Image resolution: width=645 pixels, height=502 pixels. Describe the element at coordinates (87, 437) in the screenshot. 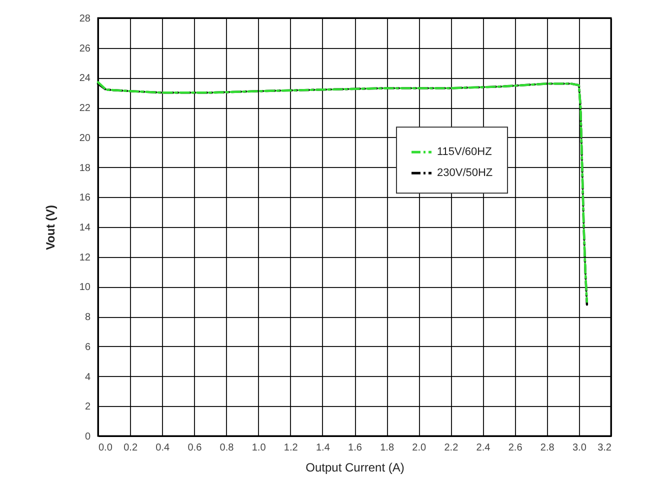

I see `y-tick-label: 0` at that location.